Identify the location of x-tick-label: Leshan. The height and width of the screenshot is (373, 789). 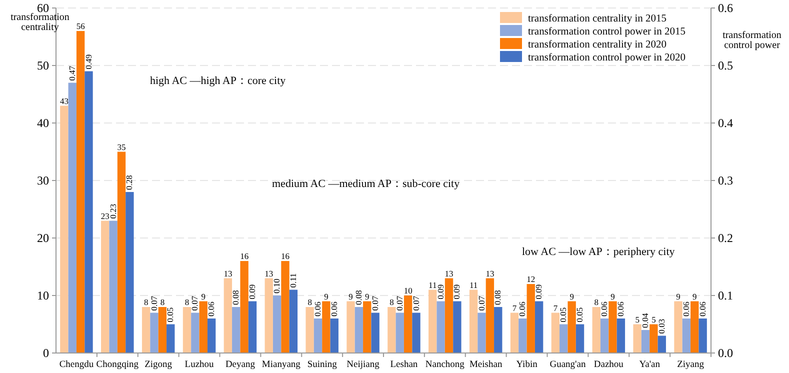
(404, 365).